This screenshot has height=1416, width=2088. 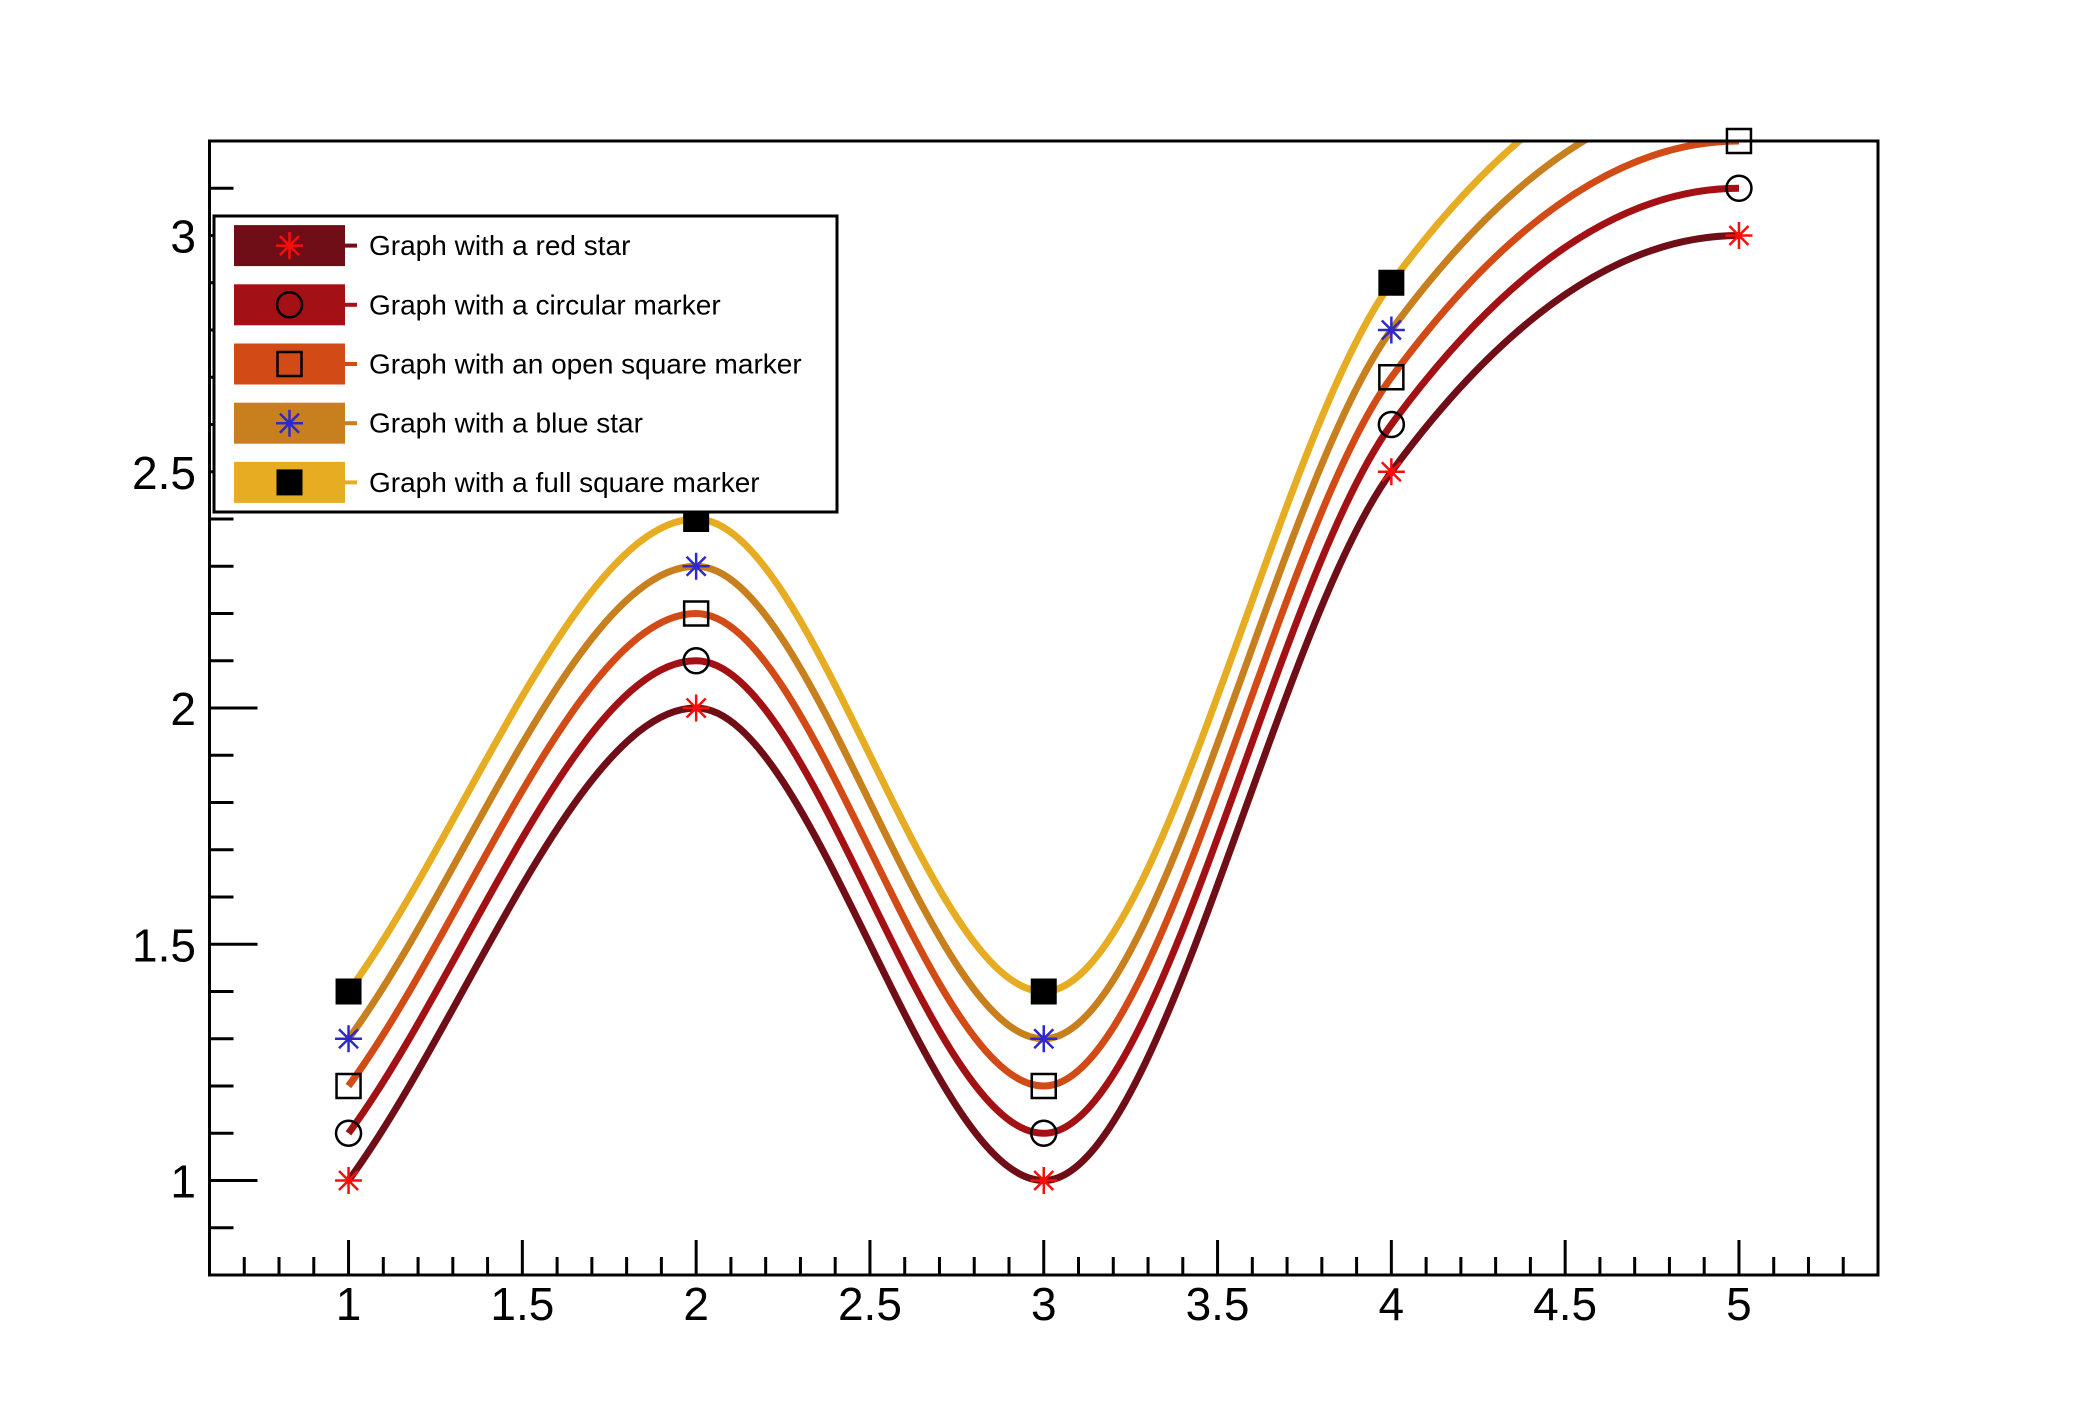 What do you see at coordinates (164, 945) in the screenshot?
I see `y-tick-label: 1.5` at bounding box center [164, 945].